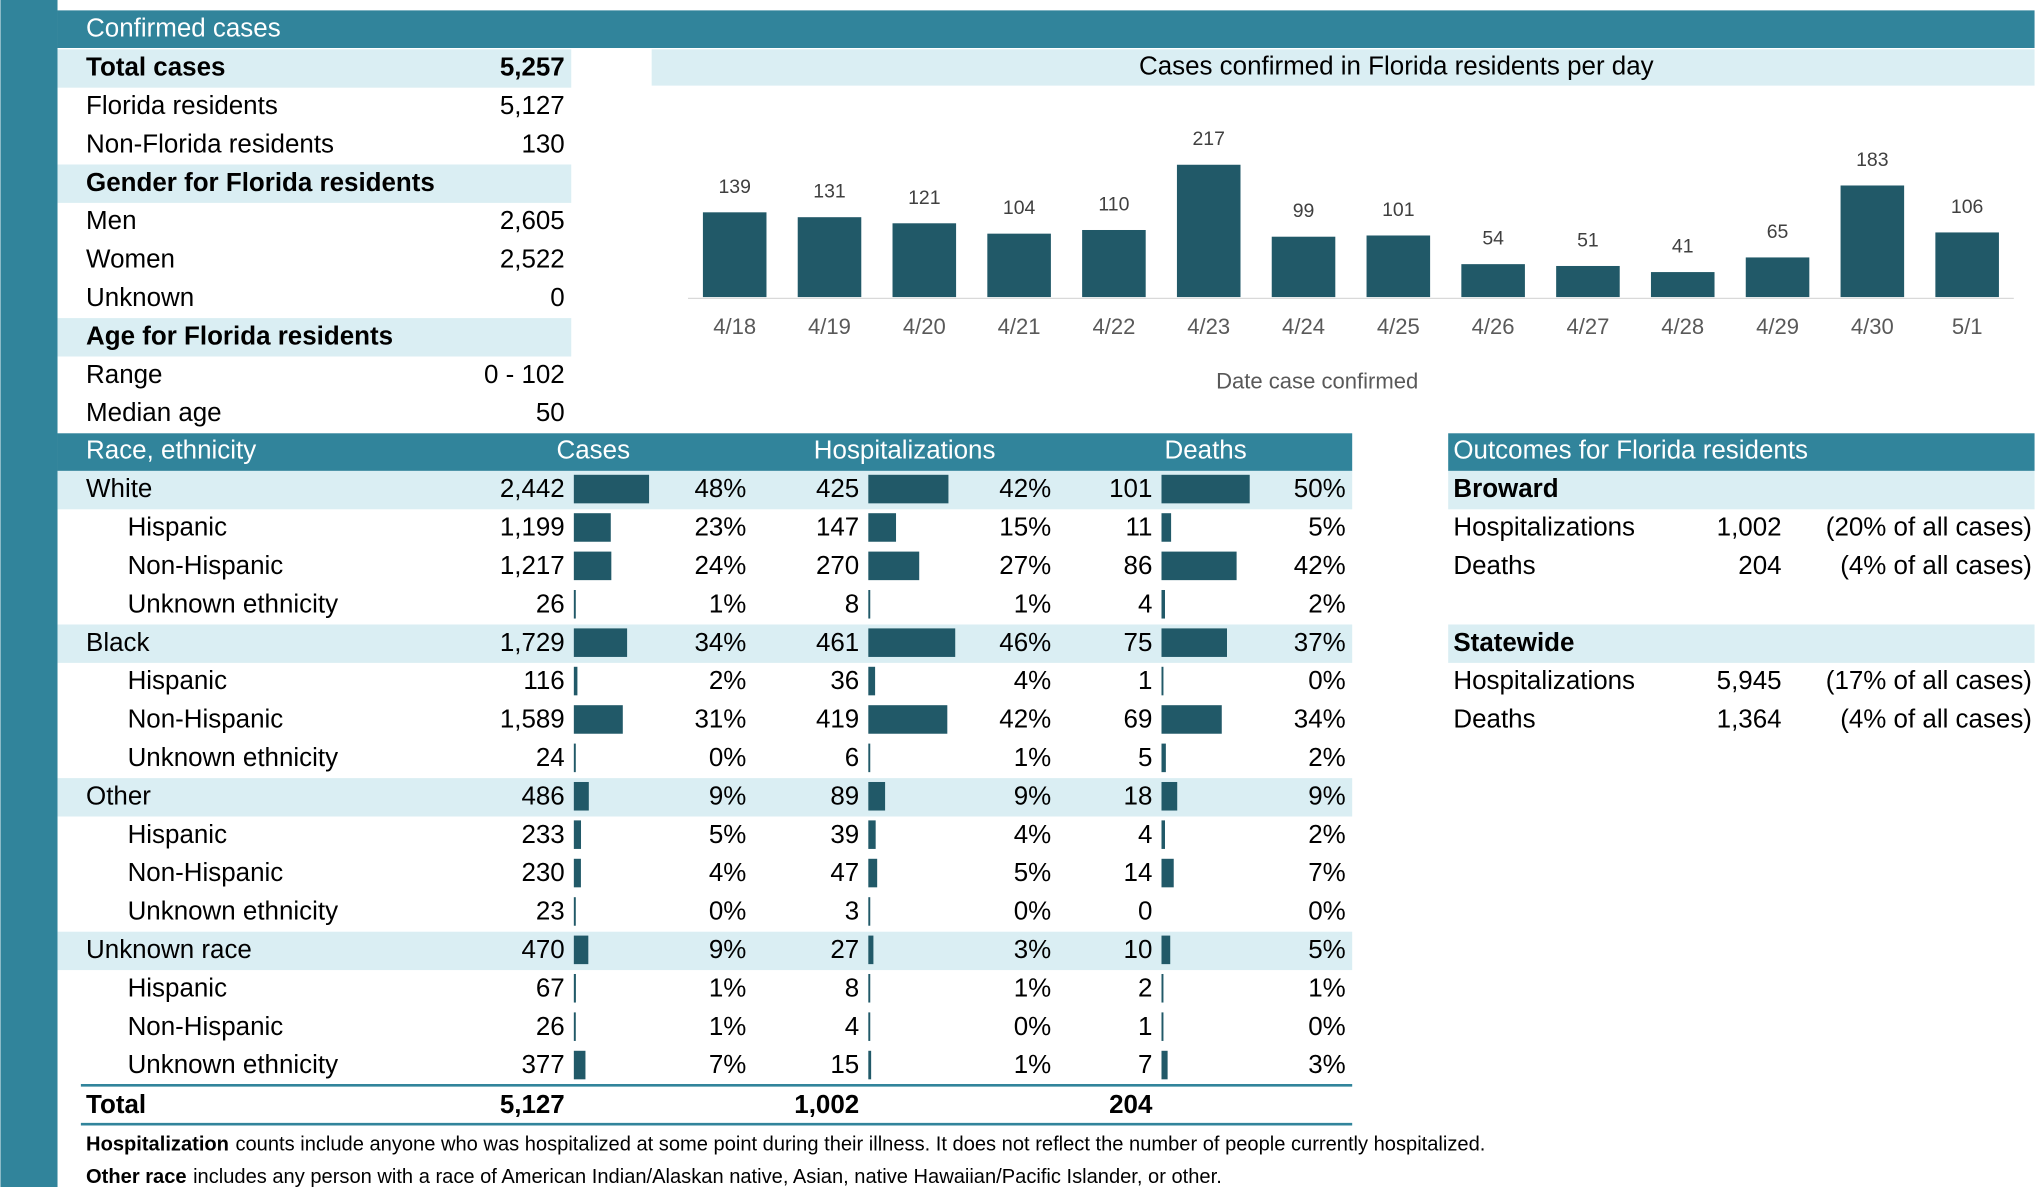 The width and height of the screenshot is (2035, 1187). What do you see at coordinates (1025, 643) in the screenshot?
I see `percent: 46%` at bounding box center [1025, 643].